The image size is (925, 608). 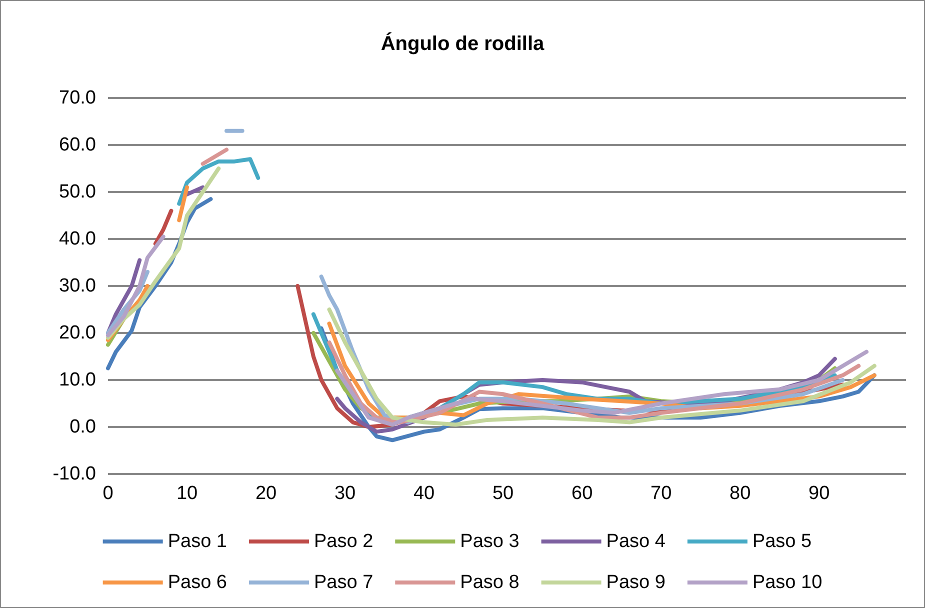 What do you see at coordinates (77, 286) in the screenshot?
I see `y-tick-label: 30.0` at bounding box center [77, 286].